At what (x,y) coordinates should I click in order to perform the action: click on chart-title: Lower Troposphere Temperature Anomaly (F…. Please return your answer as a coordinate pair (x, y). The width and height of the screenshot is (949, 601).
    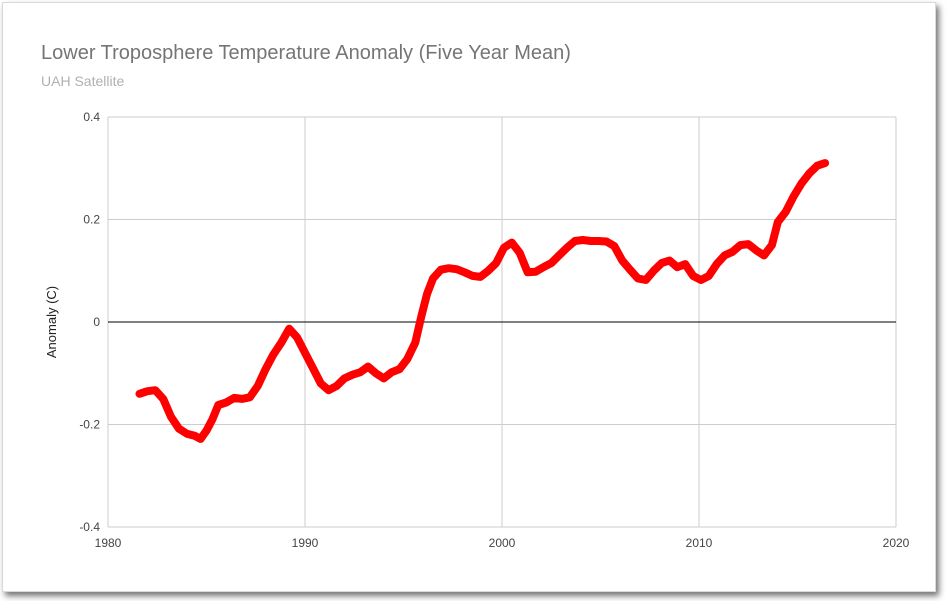
    Looking at the image, I should click on (306, 53).